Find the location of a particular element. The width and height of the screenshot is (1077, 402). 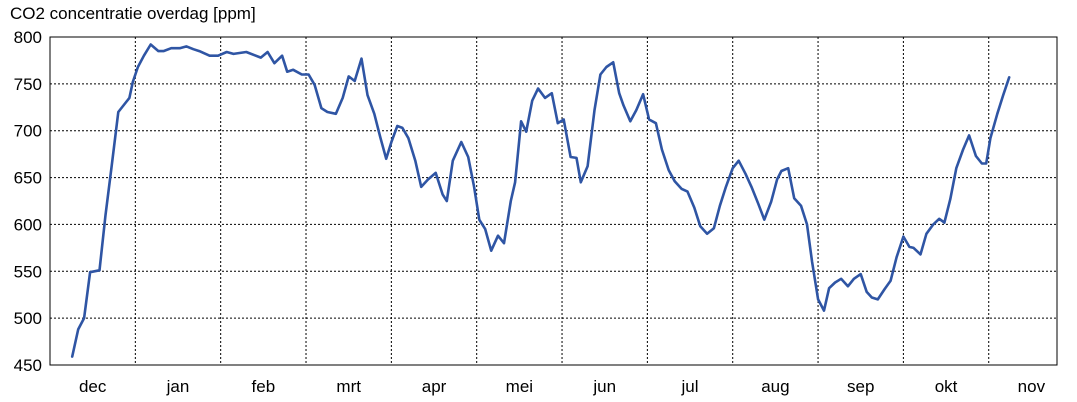

x-tick-label: jan is located at coordinates (178, 386).